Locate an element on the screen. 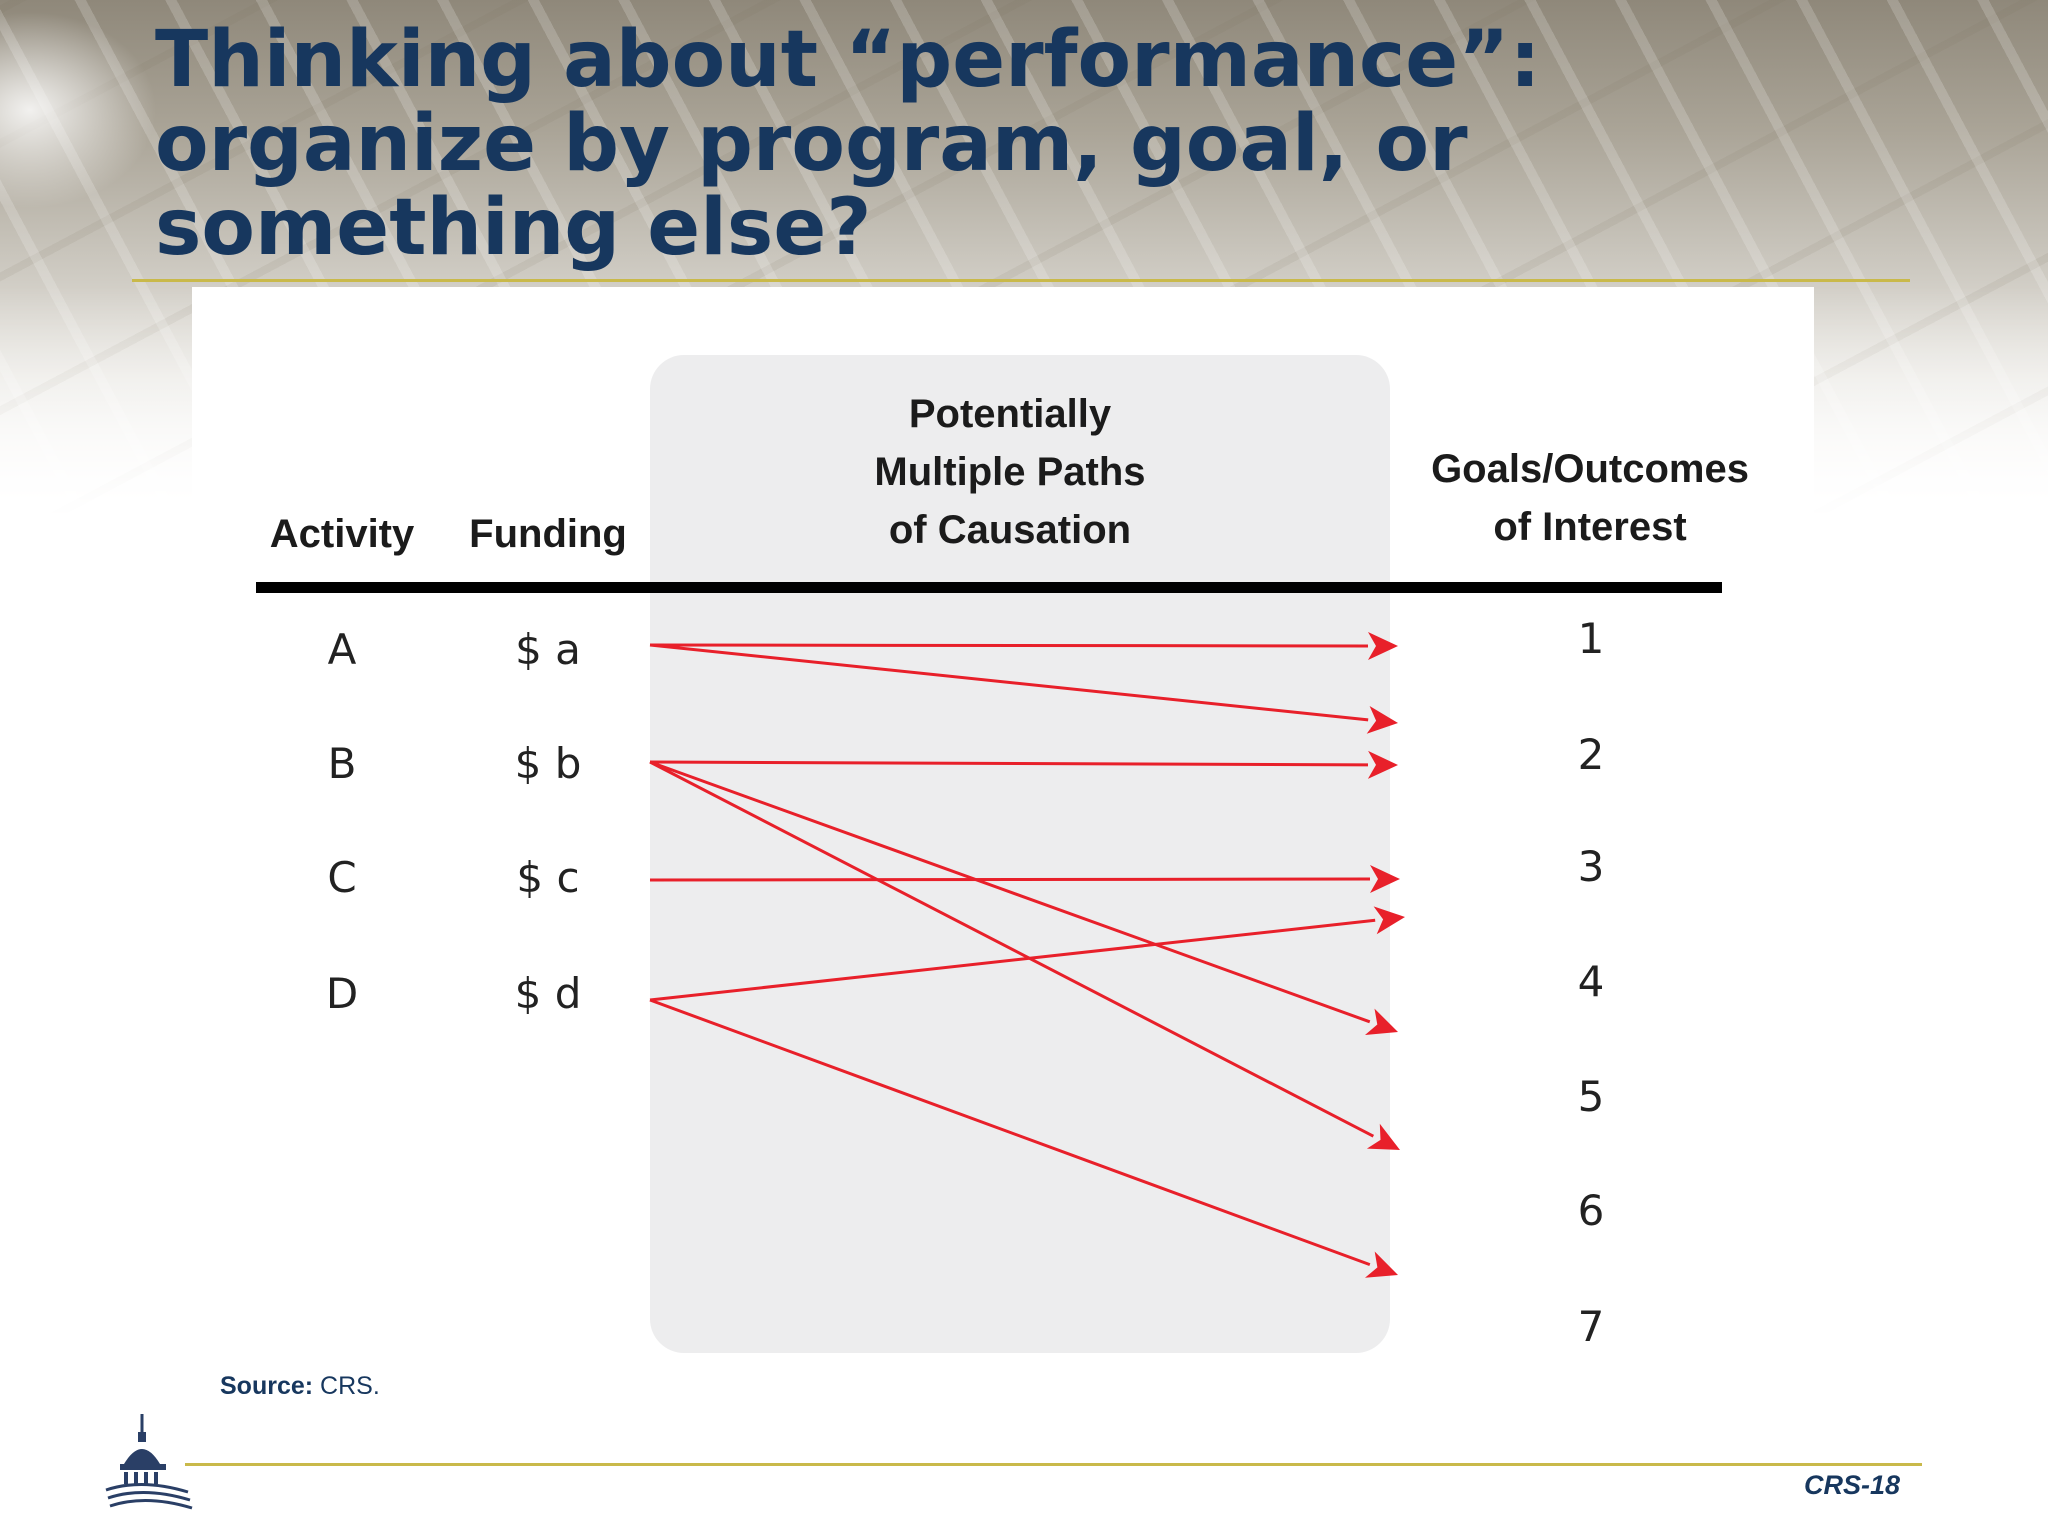 Image resolution: width=2048 pixels, height=1536 pixels. goal-4: 4 is located at coordinates (1591, 981).